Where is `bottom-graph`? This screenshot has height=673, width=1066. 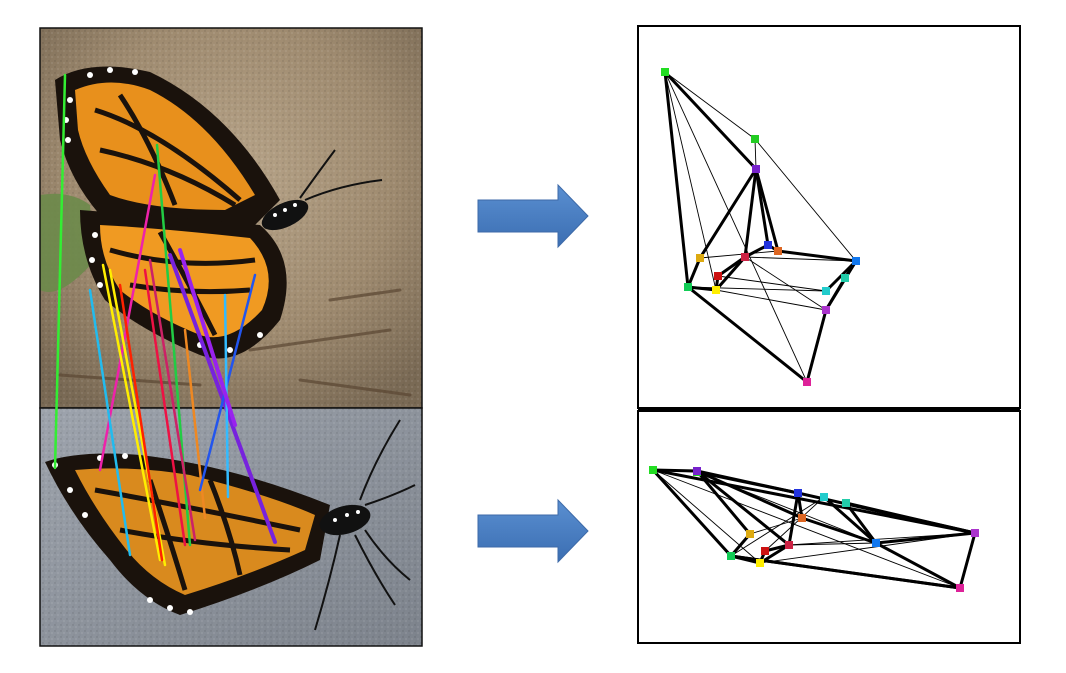
bottom-graph is located at coordinates (814, 529).